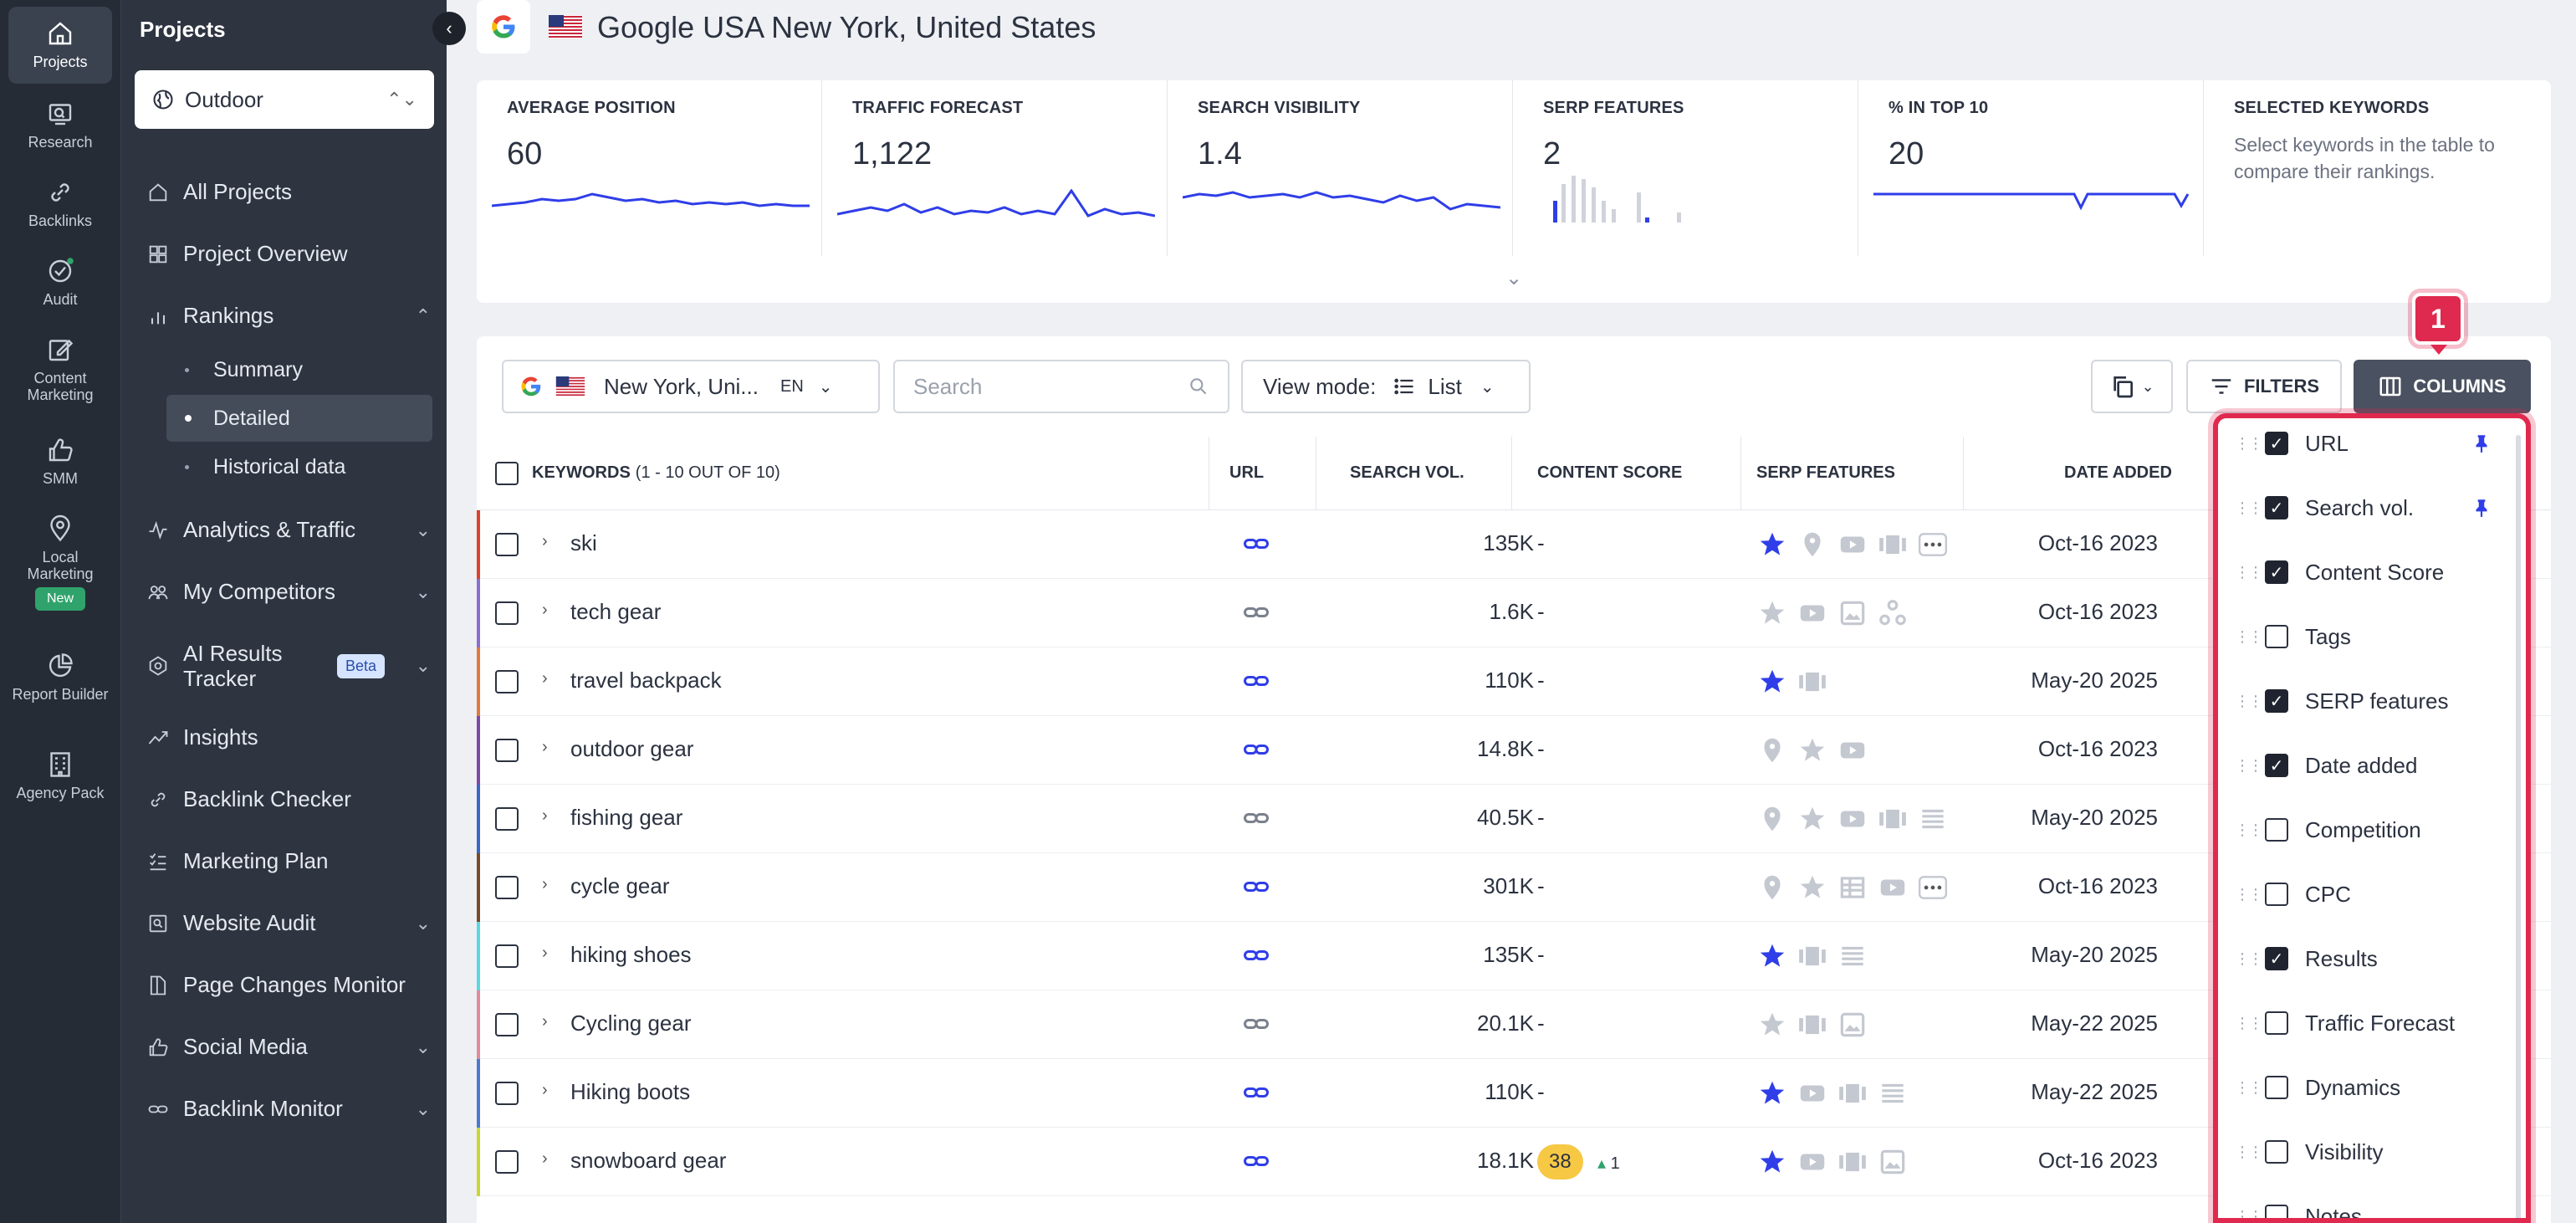  I want to click on column-option-notes: ⋮⋮ Notes, so click(2368, 1205).